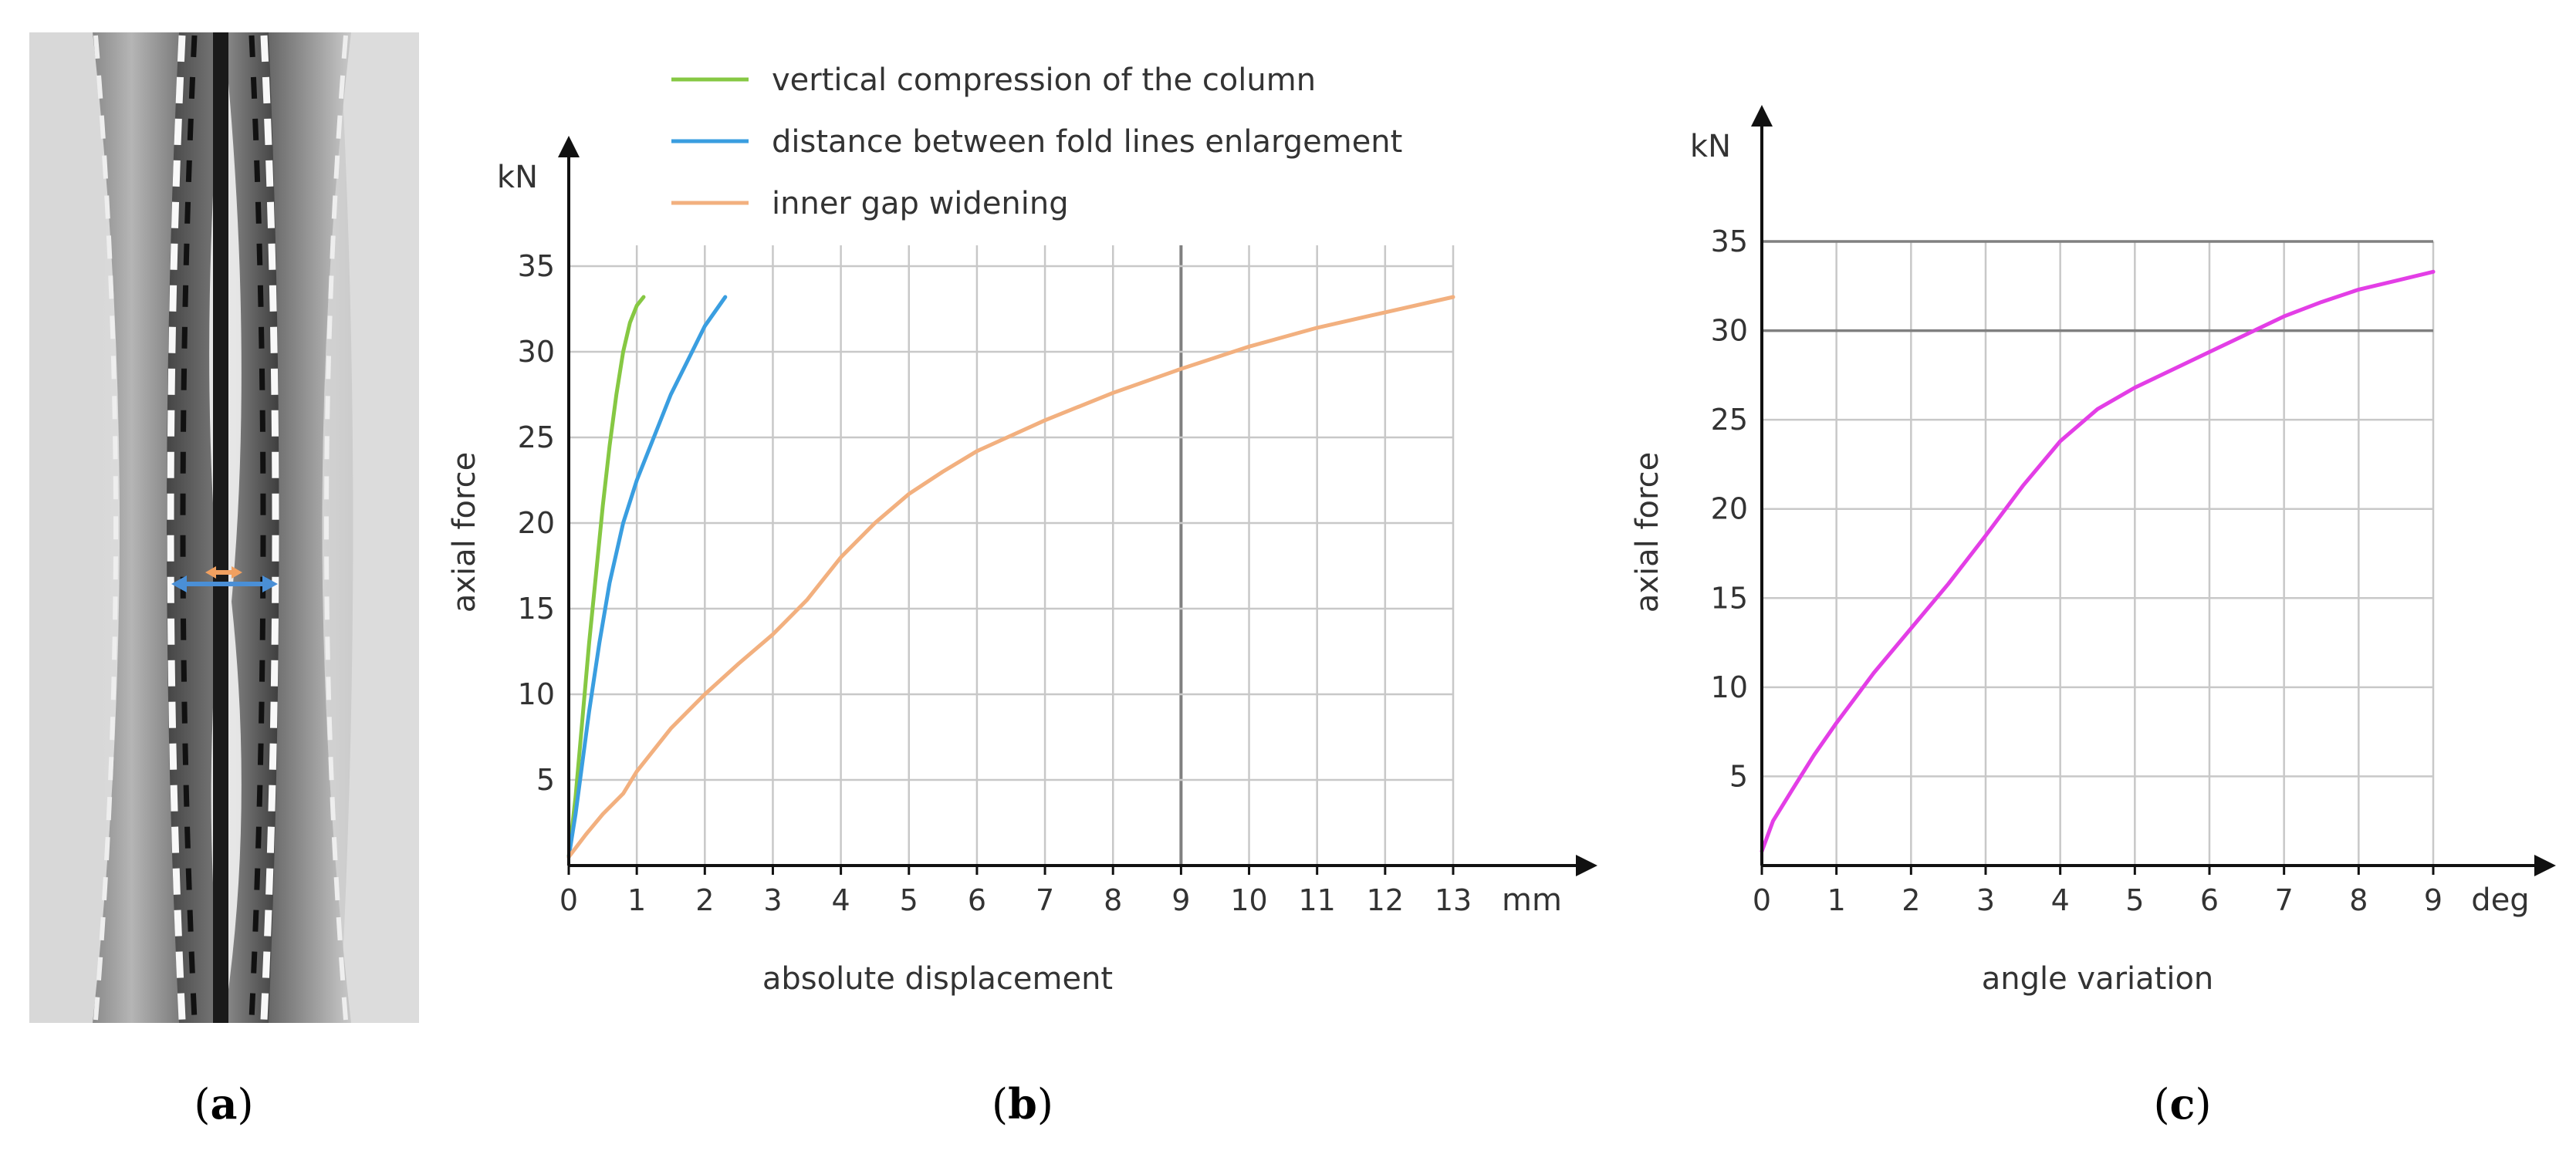  What do you see at coordinates (909, 900) in the screenshot?
I see `b-x-tick-label-5: 5` at bounding box center [909, 900].